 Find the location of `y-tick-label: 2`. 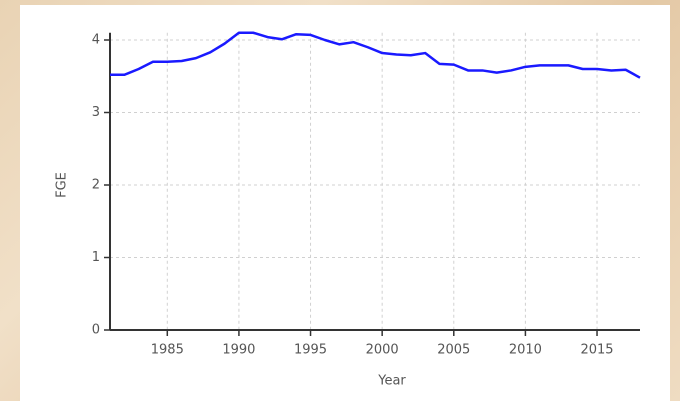

y-tick-label: 2 is located at coordinates (96, 185).